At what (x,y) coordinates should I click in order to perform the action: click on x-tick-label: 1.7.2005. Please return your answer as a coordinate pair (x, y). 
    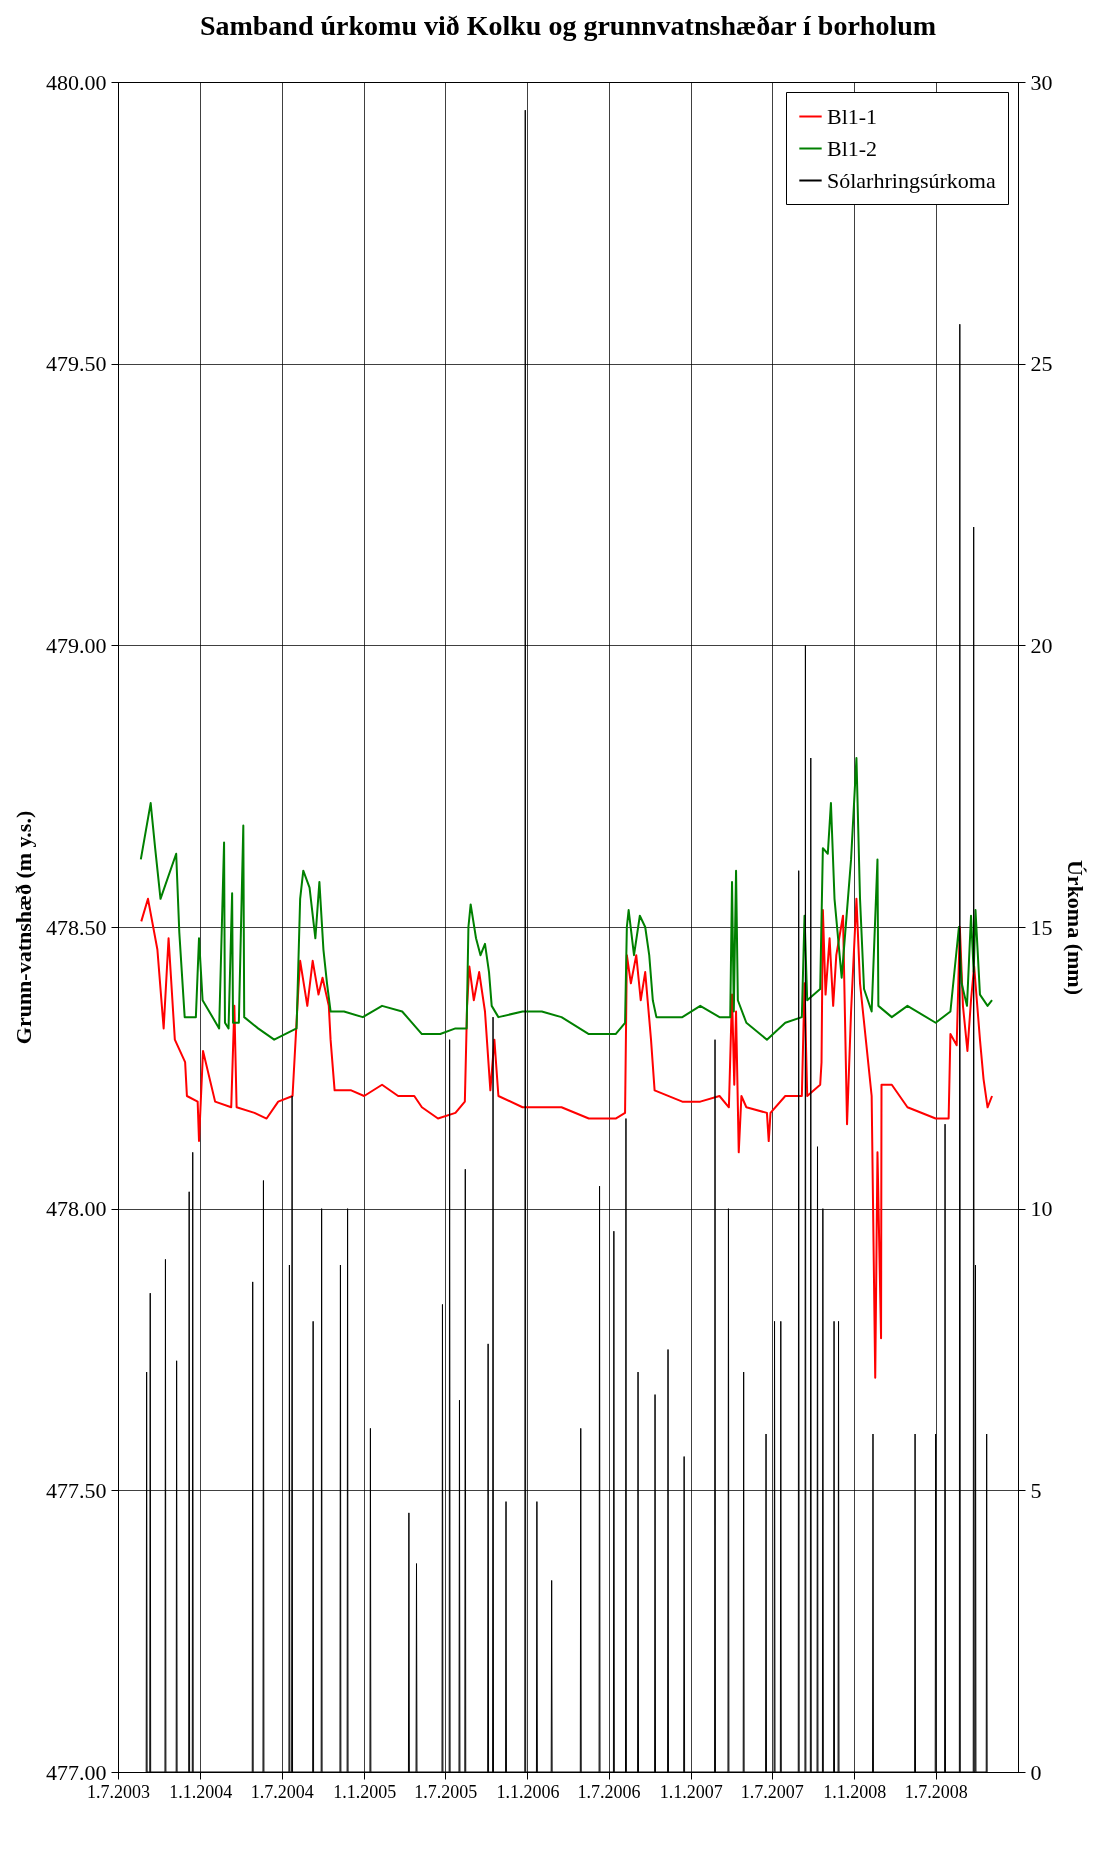
    Looking at the image, I should click on (446, 1791).